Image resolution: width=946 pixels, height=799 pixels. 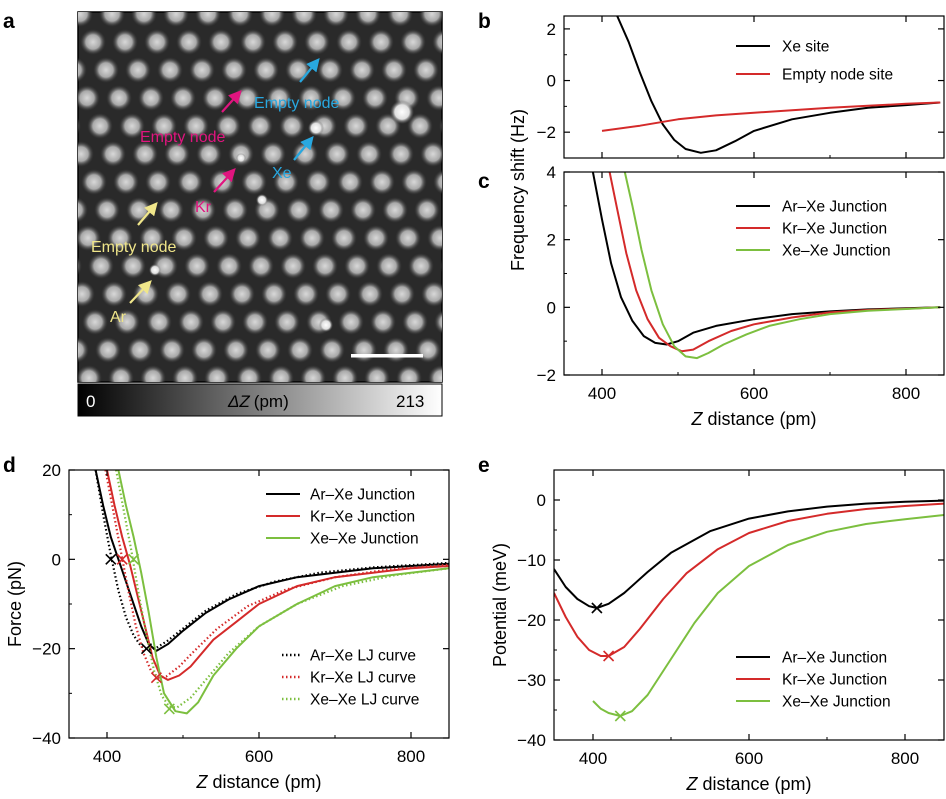 I want to click on ytick-label-e-2: −20, so click(x=531, y=620).